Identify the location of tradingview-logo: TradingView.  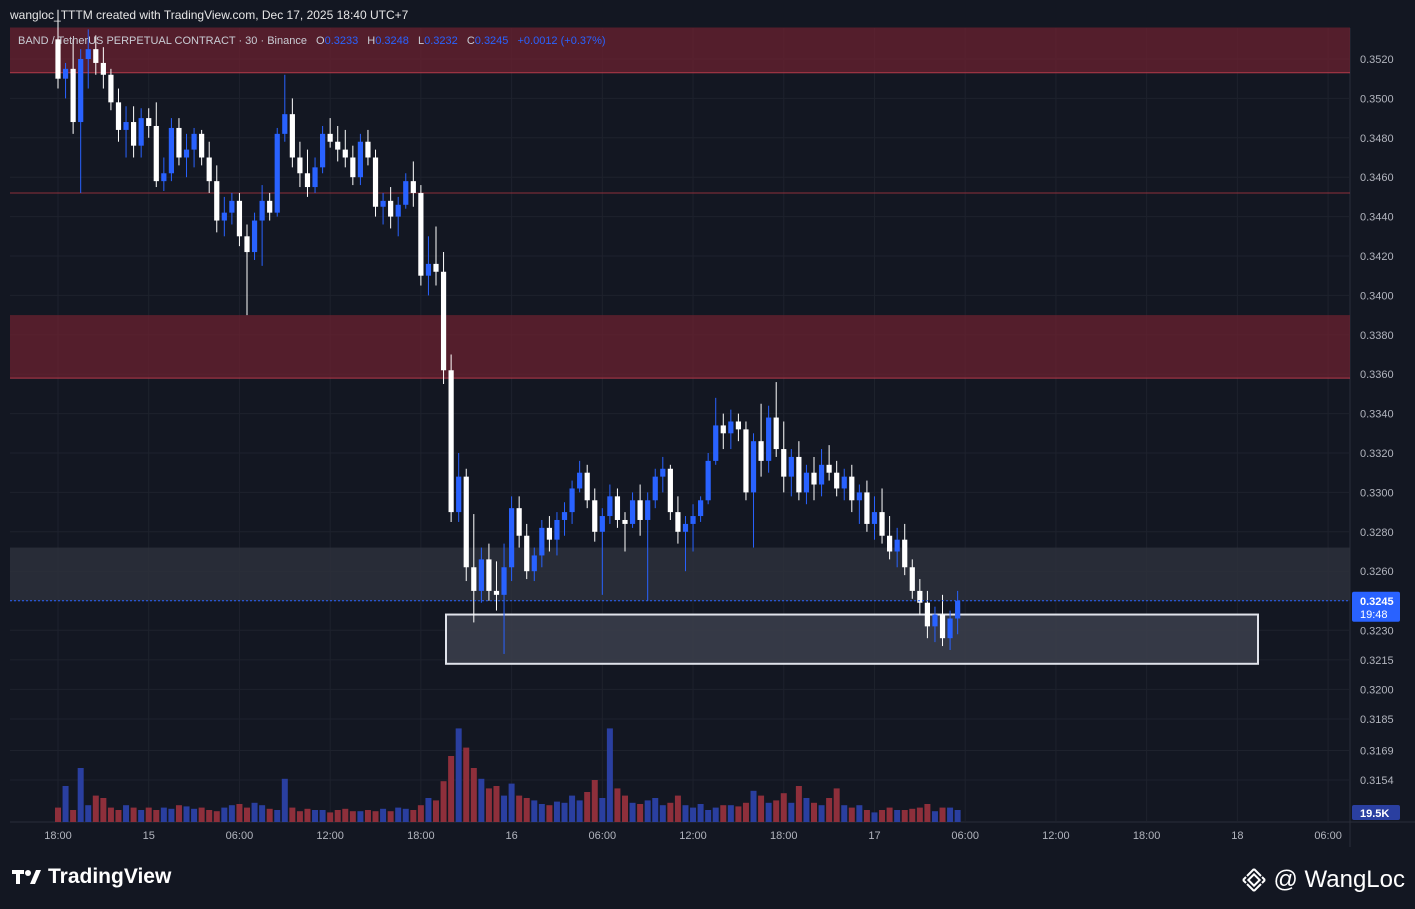
(91, 877).